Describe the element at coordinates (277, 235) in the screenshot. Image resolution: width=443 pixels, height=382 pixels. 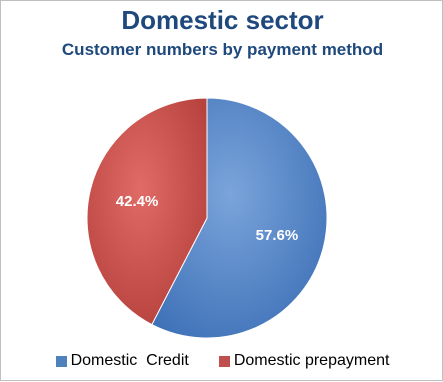
I see `data-label-credit: 57.6%` at that location.